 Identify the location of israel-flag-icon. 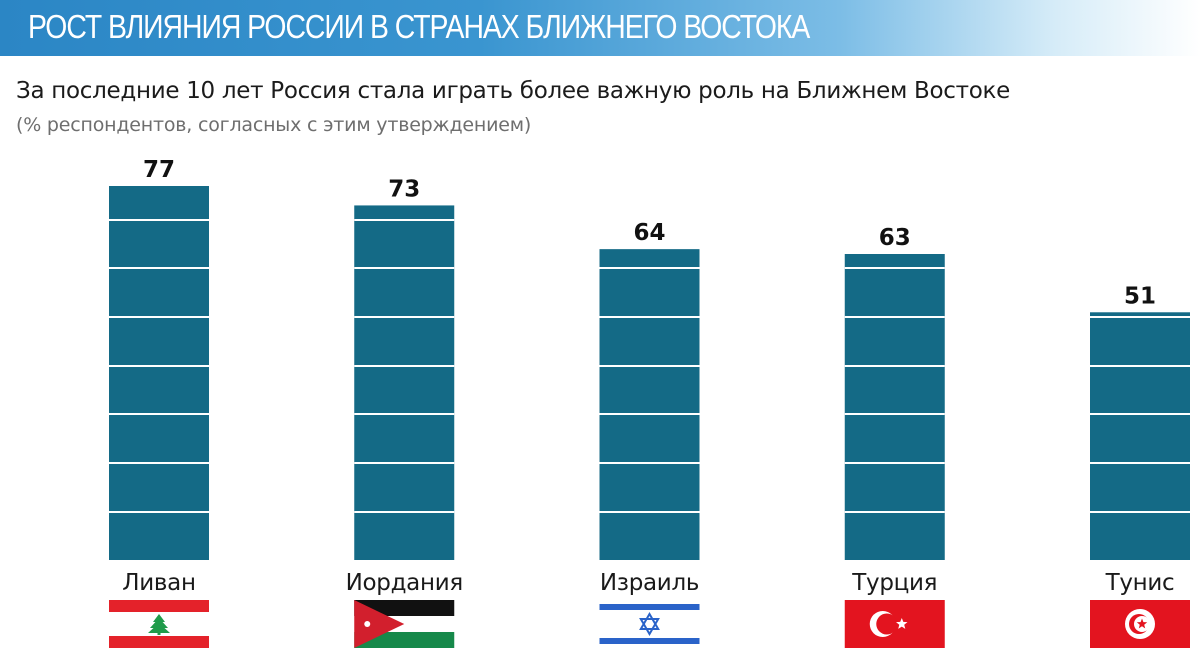
(649, 624).